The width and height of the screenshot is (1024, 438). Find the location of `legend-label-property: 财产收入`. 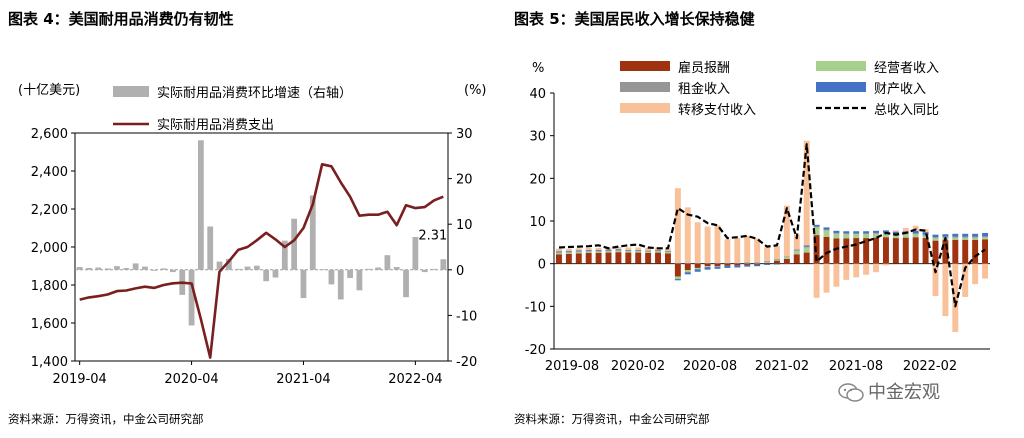

legend-label-property: 财产收入 is located at coordinates (900, 89).